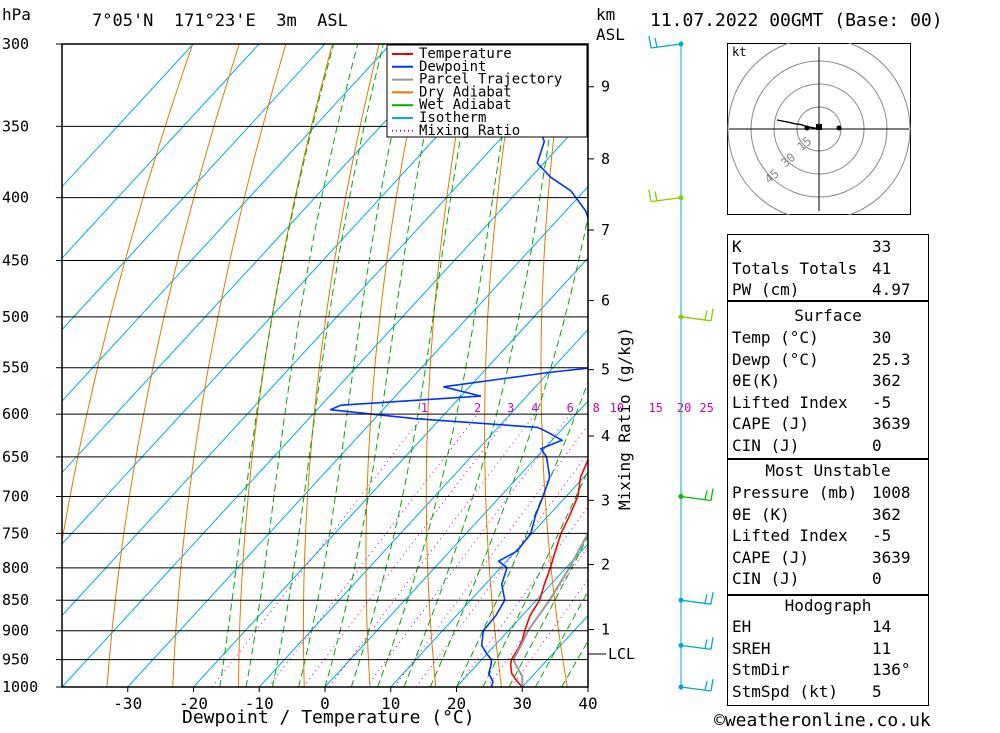 This screenshot has width=1000, height=733. What do you see at coordinates (751, 648) in the screenshot?
I see `index-label: SREH` at bounding box center [751, 648].